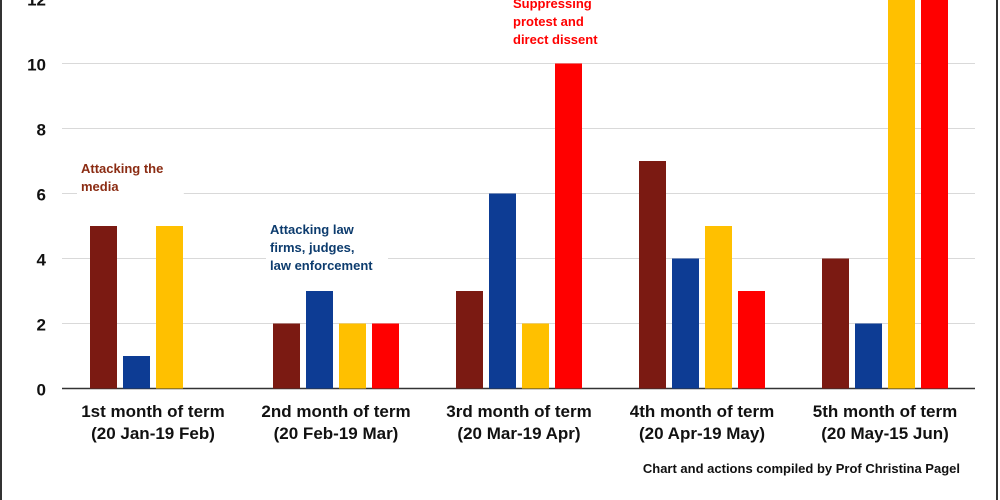 The width and height of the screenshot is (1000, 500). Describe the element at coordinates (321, 265) in the screenshot. I see `annotation-label: law enforcement` at that location.